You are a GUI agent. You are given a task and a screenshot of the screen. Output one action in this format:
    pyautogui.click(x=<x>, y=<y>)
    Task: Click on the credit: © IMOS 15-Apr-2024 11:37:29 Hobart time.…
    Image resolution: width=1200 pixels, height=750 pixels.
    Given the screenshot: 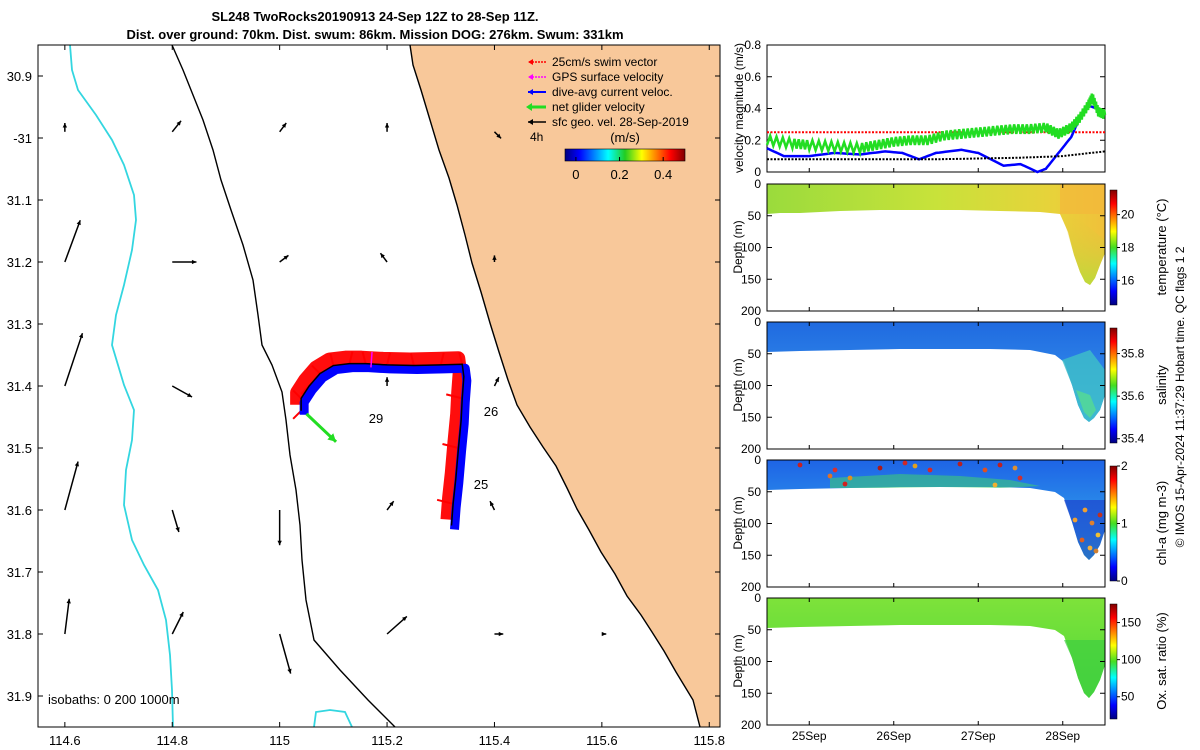 What is the action you would take?
    pyautogui.click(x=1180, y=396)
    